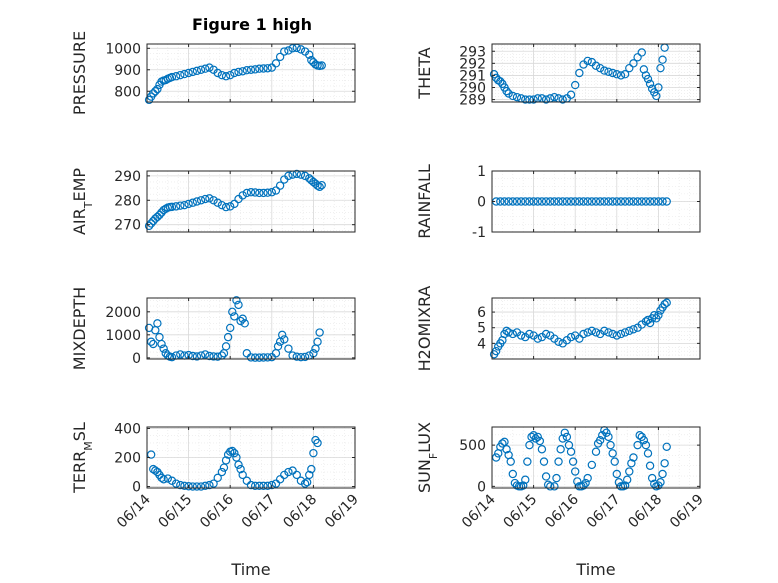 The image size is (778, 583). I want to click on y-tick-label: -1, so click(479, 233).